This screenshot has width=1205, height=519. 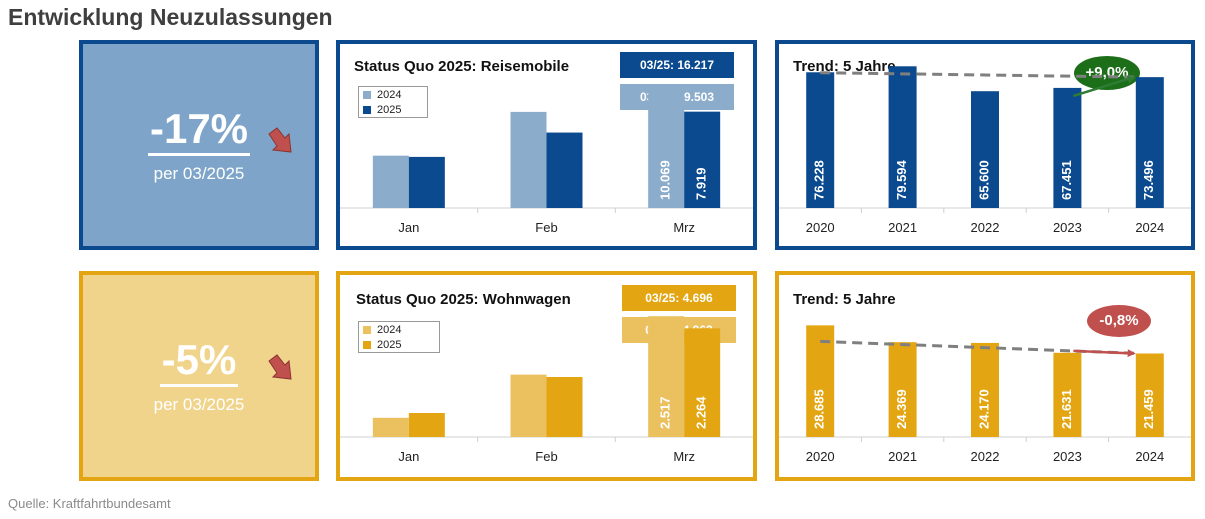 What do you see at coordinates (1148, 409) in the screenshot?
I see `bar-data-label: 21.459` at bounding box center [1148, 409].